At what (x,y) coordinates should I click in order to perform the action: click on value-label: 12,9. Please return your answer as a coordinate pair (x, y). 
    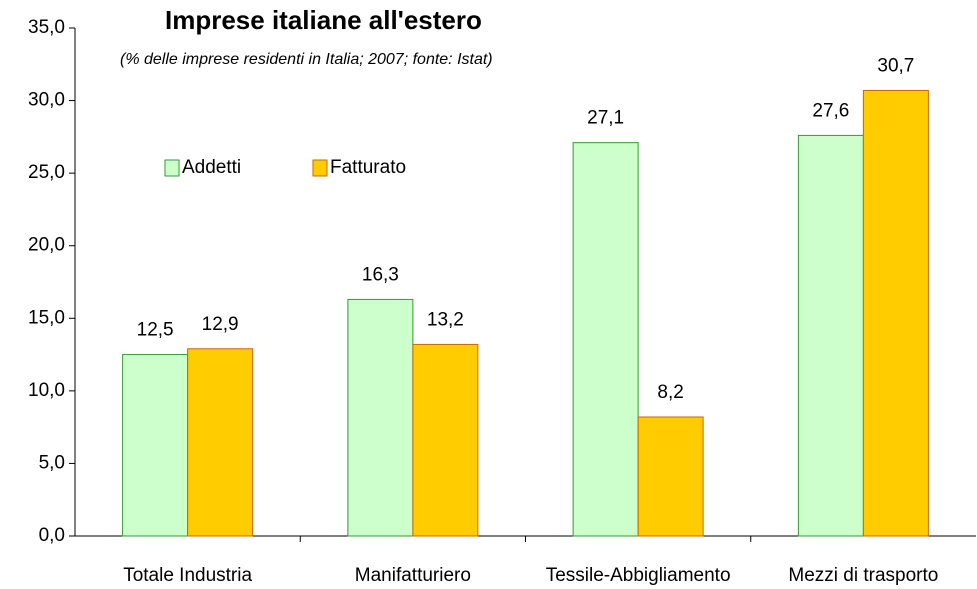
    Looking at the image, I should click on (220, 324).